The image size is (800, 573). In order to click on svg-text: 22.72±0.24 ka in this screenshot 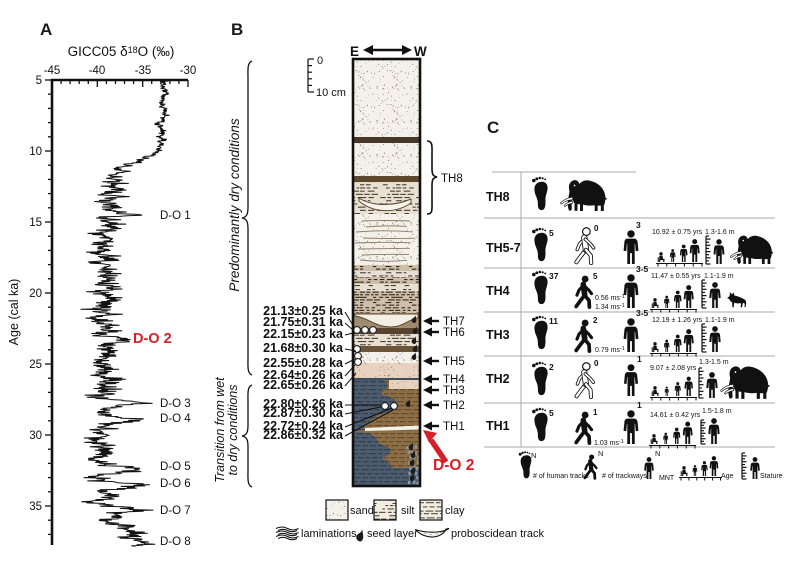, I will do `click(303, 426)`.